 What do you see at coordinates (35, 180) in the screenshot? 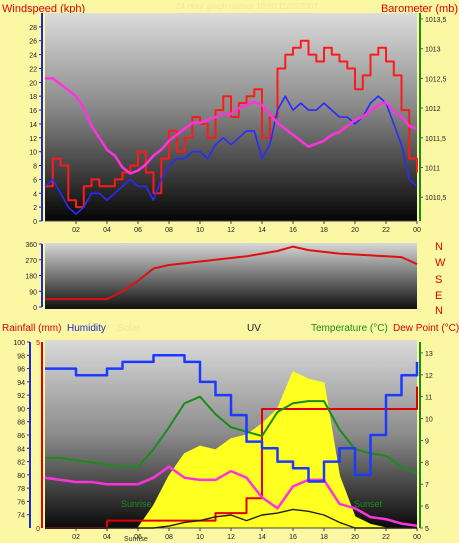
I see `windspeed-axis-tick-label: 6` at bounding box center [35, 180].